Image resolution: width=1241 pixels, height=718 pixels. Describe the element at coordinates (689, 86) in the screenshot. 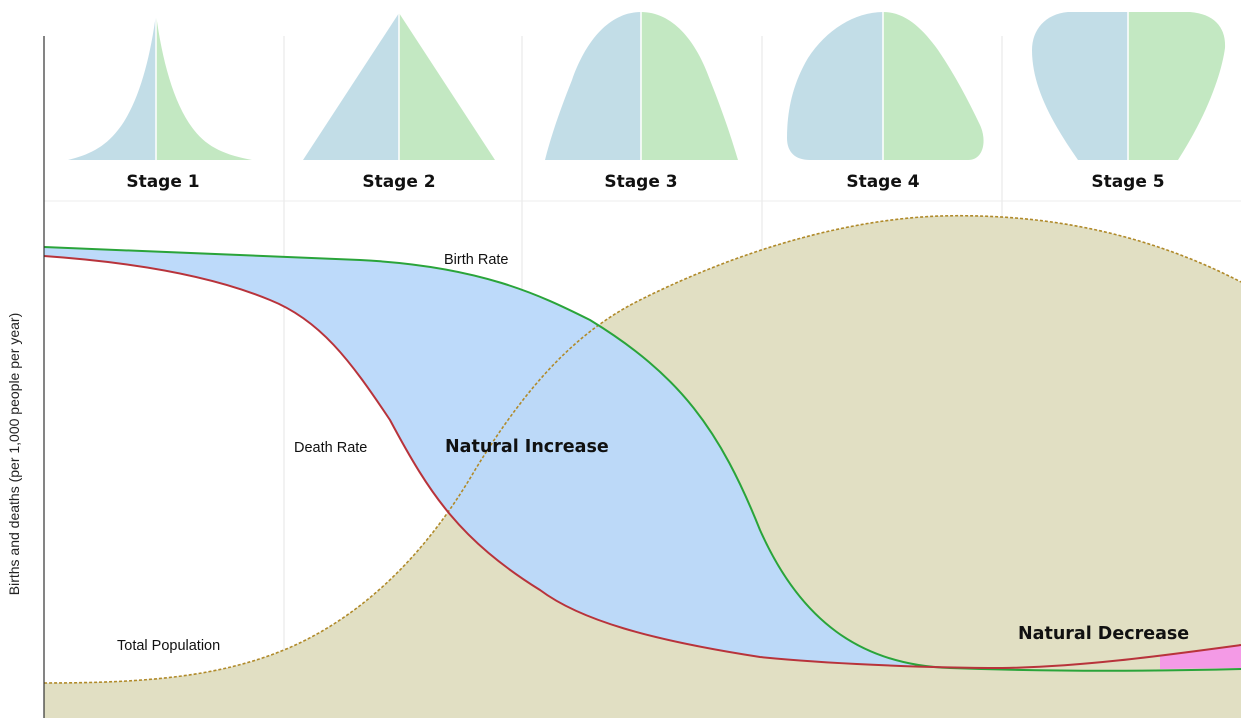

I see `pyramid-stage-3-female` at that location.